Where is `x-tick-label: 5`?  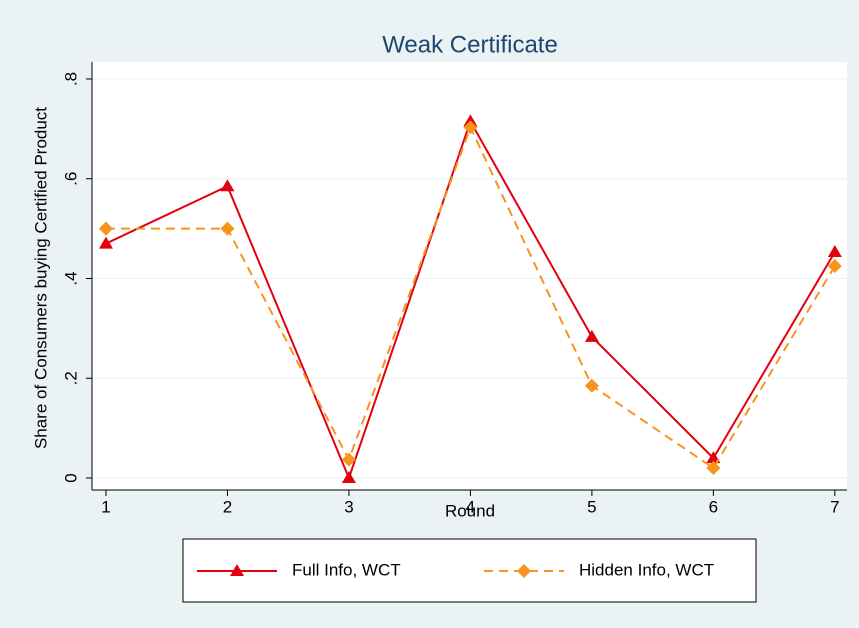 x-tick-label: 5 is located at coordinates (591, 506).